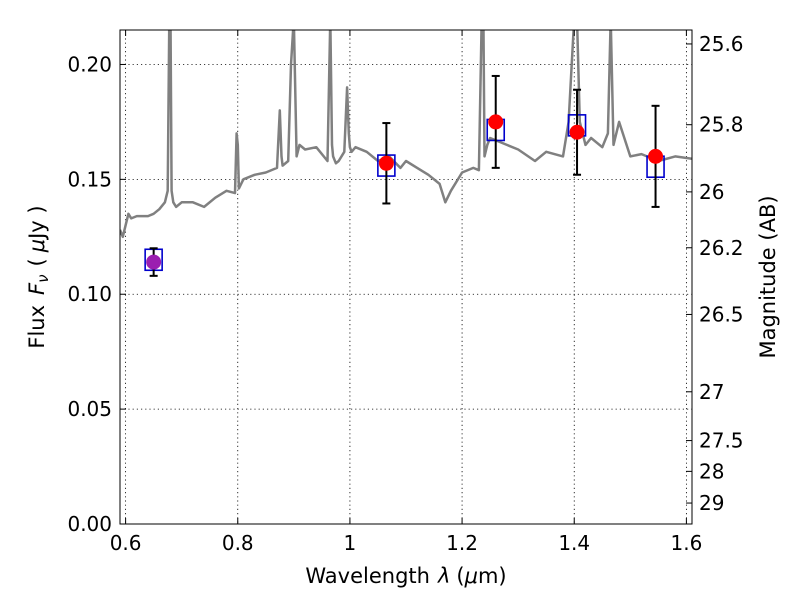 This screenshot has width=800, height=600. Describe the element at coordinates (89, 64) in the screenshot. I see `y-tick-label: 0.20` at that location.